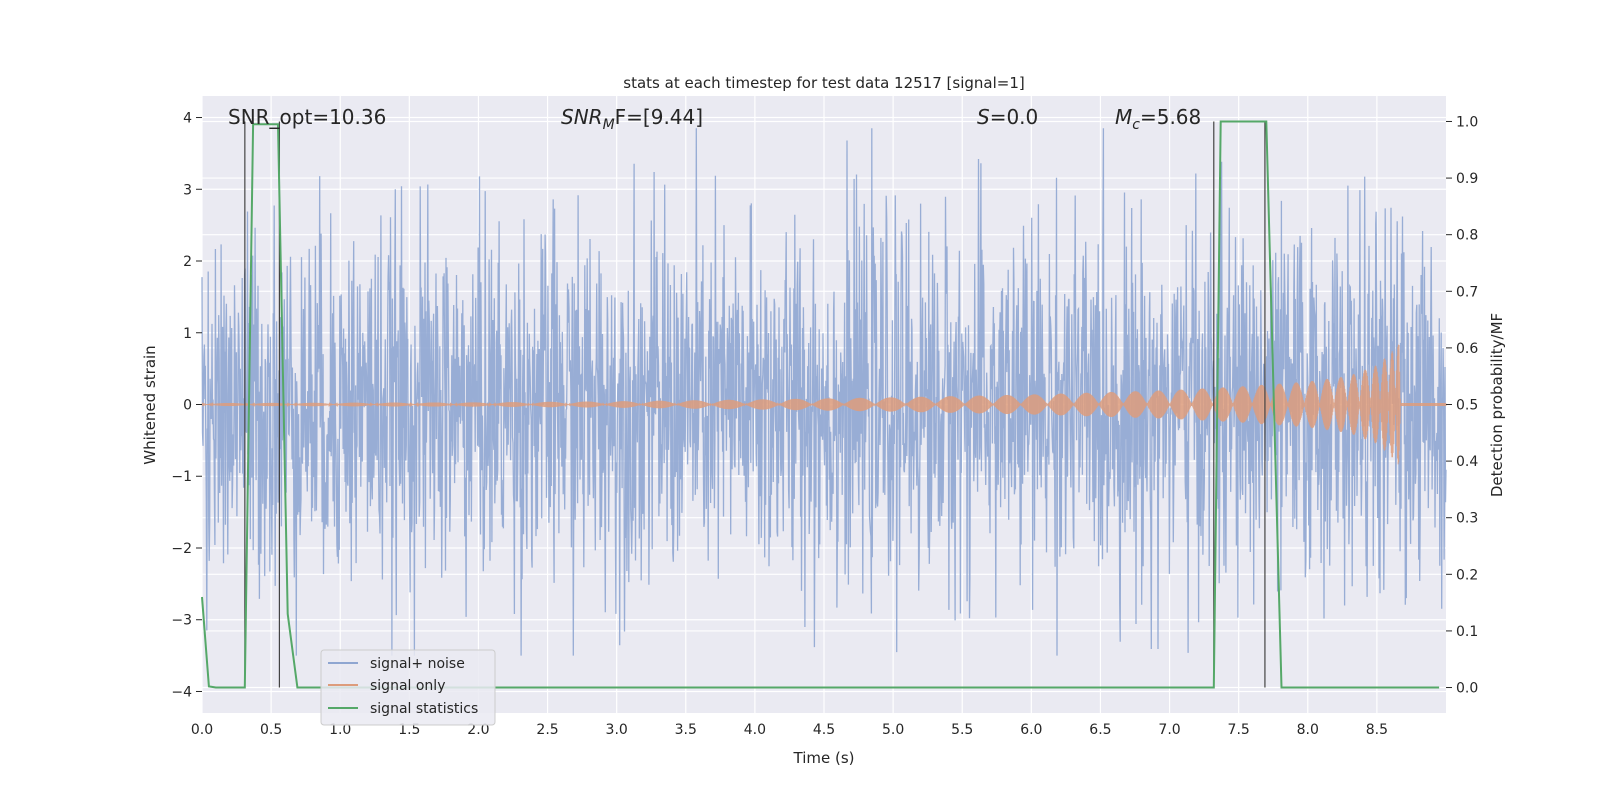  What do you see at coordinates (478, 730) in the screenshot?
I see `x-tick-label: 2.0` at bounding box center [478, 730].